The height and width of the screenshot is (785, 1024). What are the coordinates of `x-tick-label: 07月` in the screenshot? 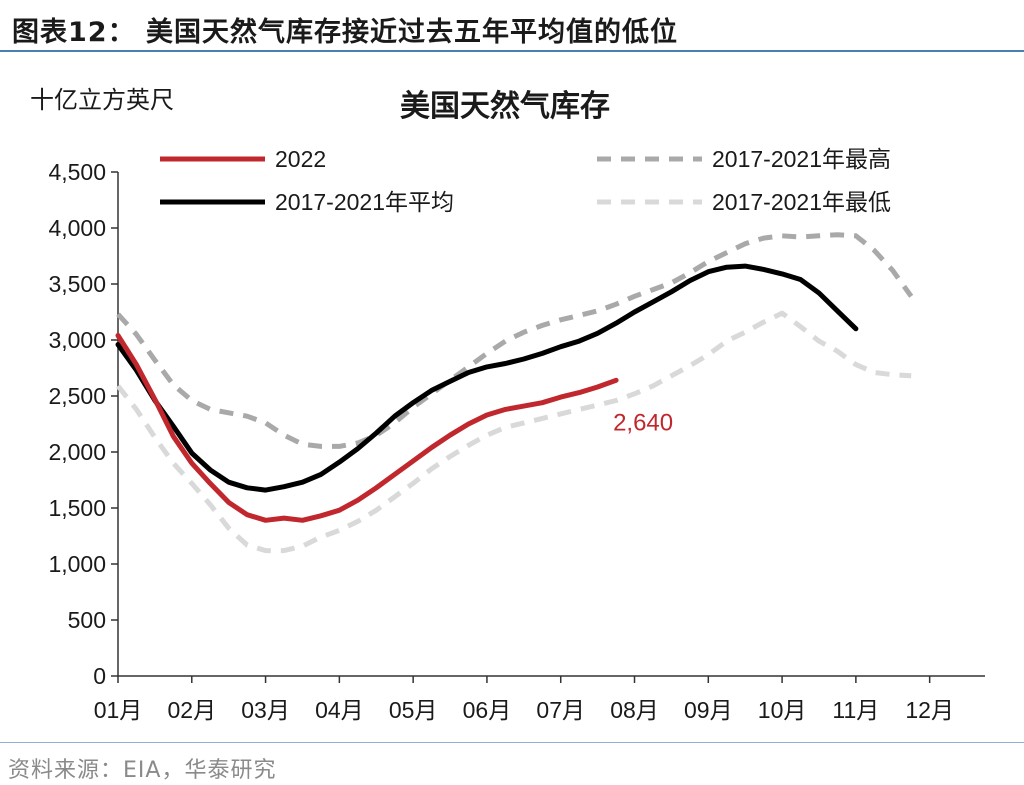 It's located at (560, 710).